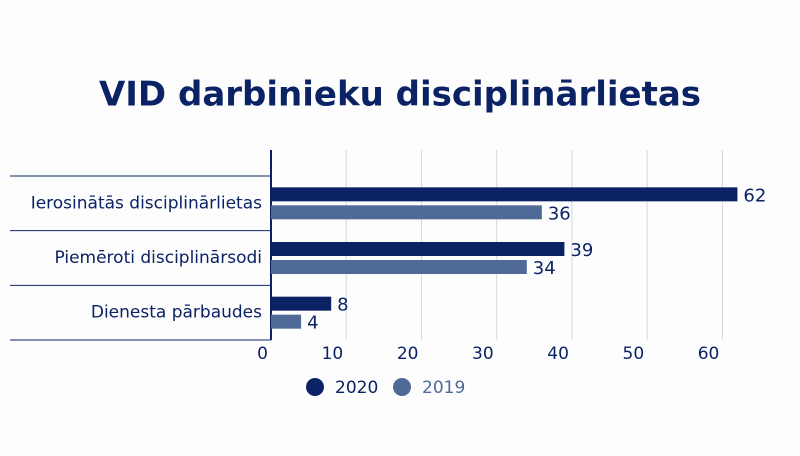 This screenshot has height=456, width=800. What do you see at coordinates (400, 95) in the screenshot?
I see `chart-title: VID darbinieku disciplinārlietas` at bounding box center [400, 95].